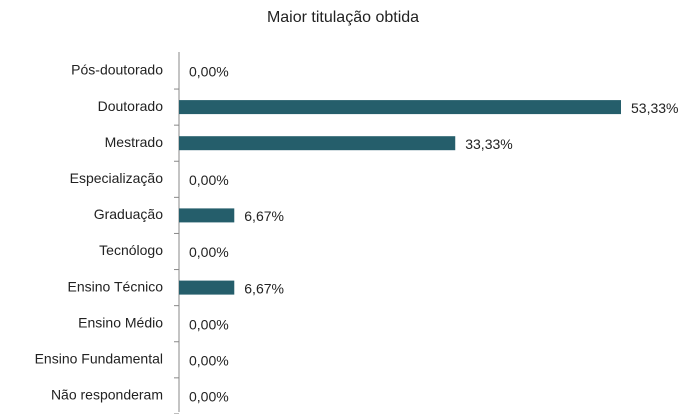 This screenshot has height=414, width=686. What do you see at coordinates (131, 106) in the screenshot?
I see `category-label: Doutorado` at bounding box center [131, 106].